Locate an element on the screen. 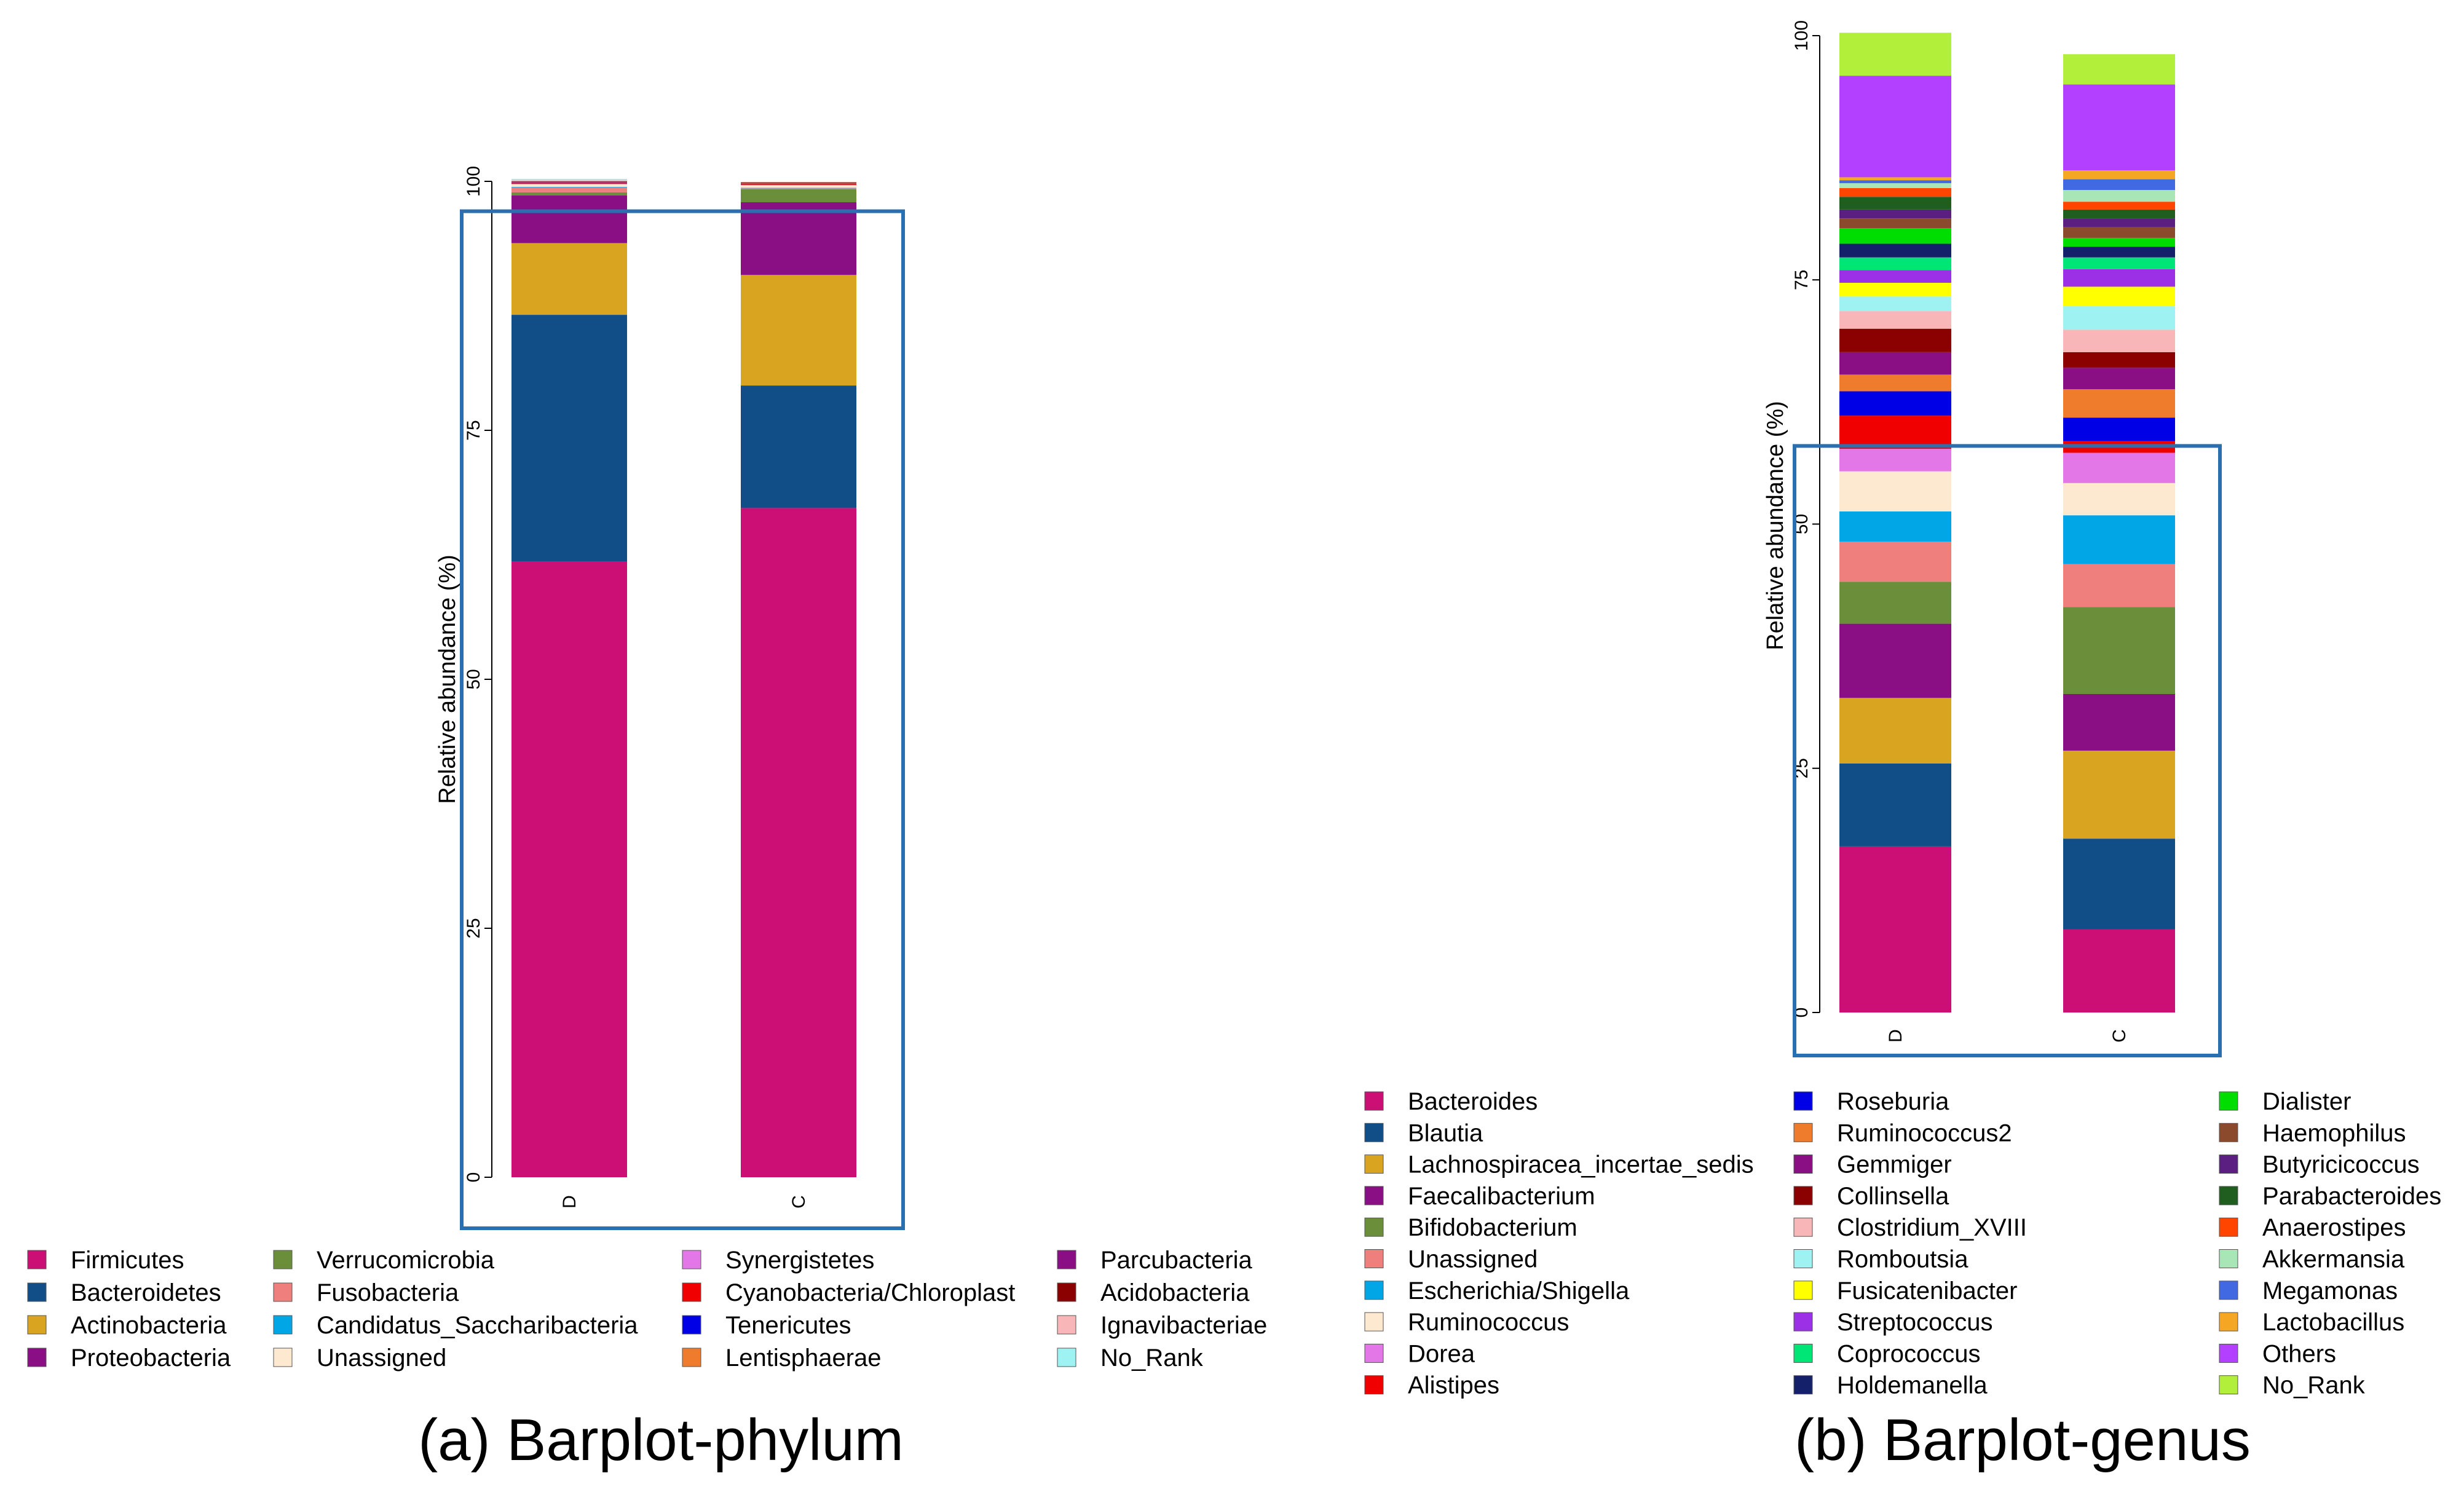 The image size is (2464, 1492). phylum-x-tick-label: C is located at coordinates (799, 1202).